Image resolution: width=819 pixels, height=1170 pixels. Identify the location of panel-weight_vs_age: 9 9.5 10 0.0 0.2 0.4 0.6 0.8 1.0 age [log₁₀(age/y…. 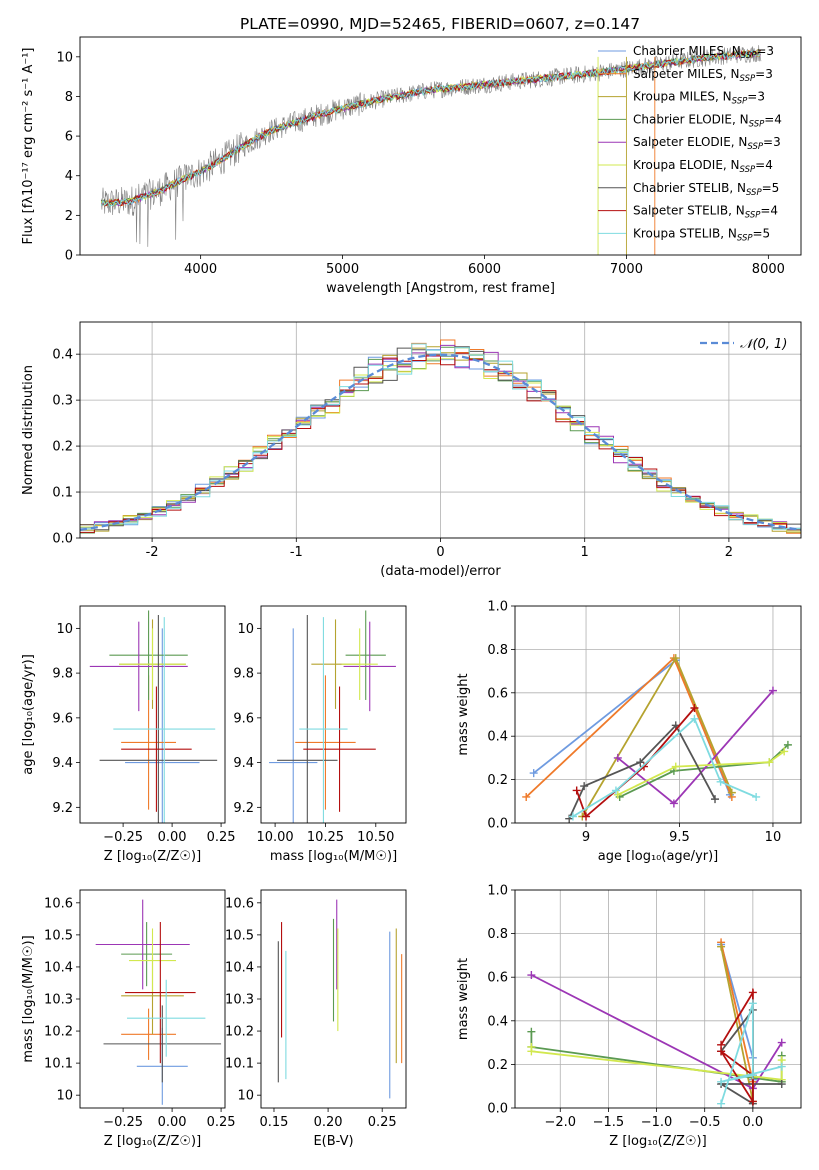
(629, 732).